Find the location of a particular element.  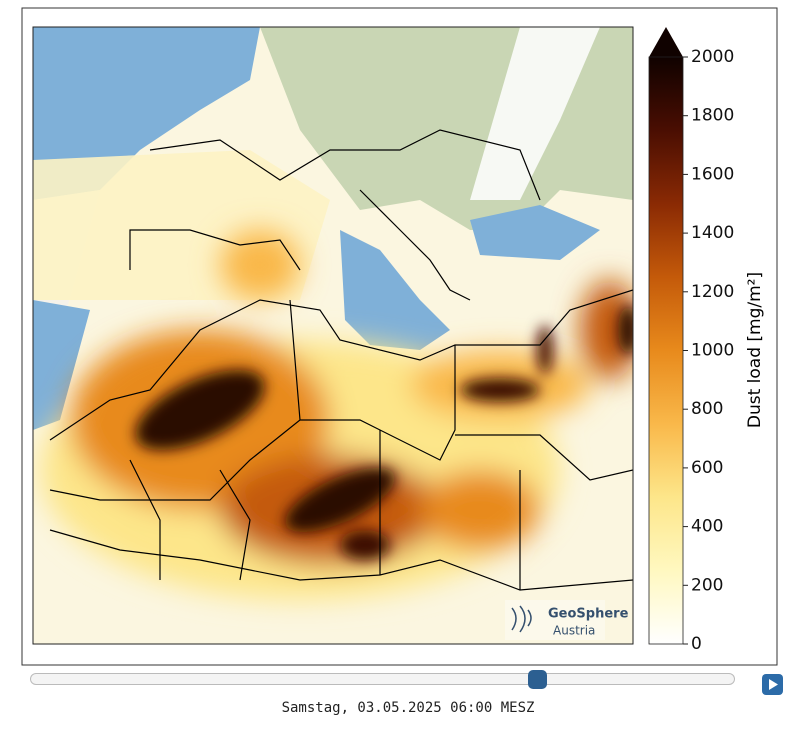

colorbar-tick-label: 1200 is located at coordinates (712, 292).